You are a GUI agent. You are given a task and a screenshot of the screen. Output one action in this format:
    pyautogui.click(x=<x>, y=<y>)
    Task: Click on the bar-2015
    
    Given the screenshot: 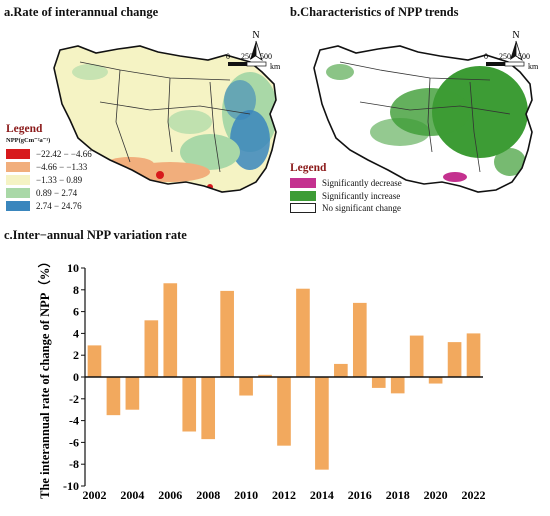 What is the action you would take?
    pyautogui.click(x=341, y=370)
    